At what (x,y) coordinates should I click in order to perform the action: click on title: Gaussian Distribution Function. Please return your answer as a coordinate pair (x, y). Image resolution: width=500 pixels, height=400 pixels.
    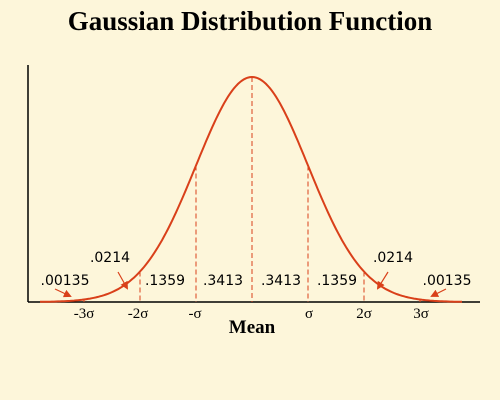
    Looking at the image, I should click on (250, 21).